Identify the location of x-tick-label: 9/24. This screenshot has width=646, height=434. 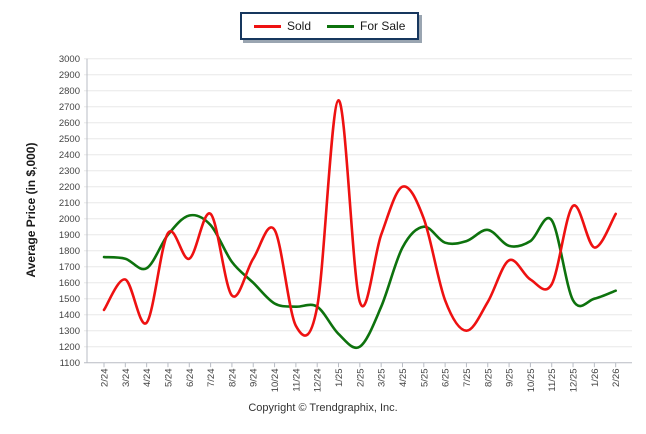
(254, 378).